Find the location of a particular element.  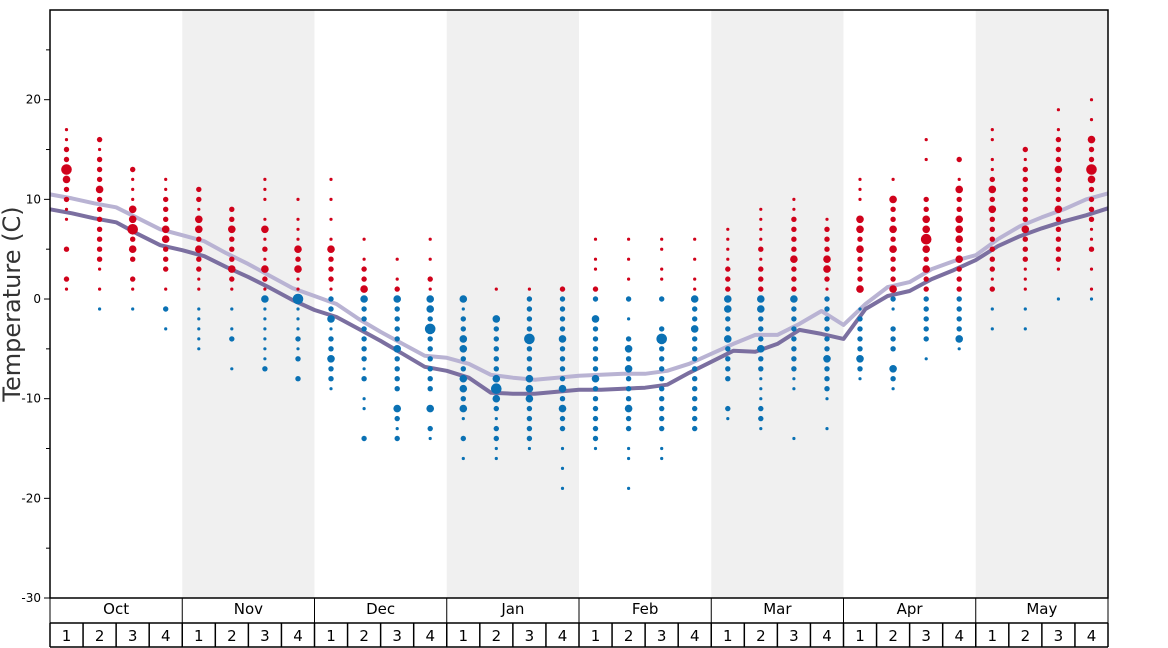

month-label: Jan is located at coordinates (512, 609).